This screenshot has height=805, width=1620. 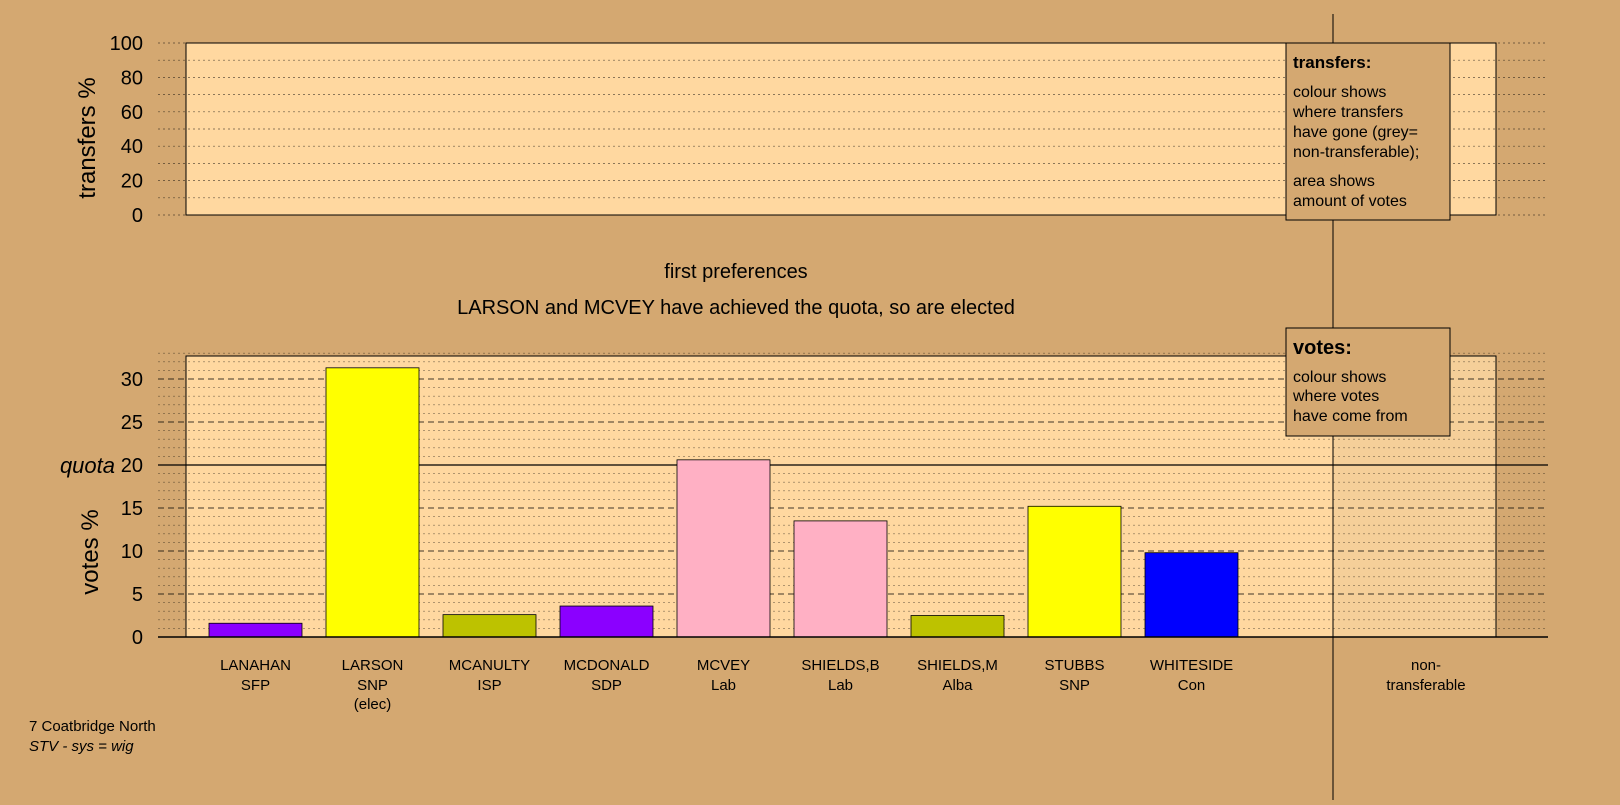 I want to click on system-label: STV - sys = wig, so click(x=81, y=746).